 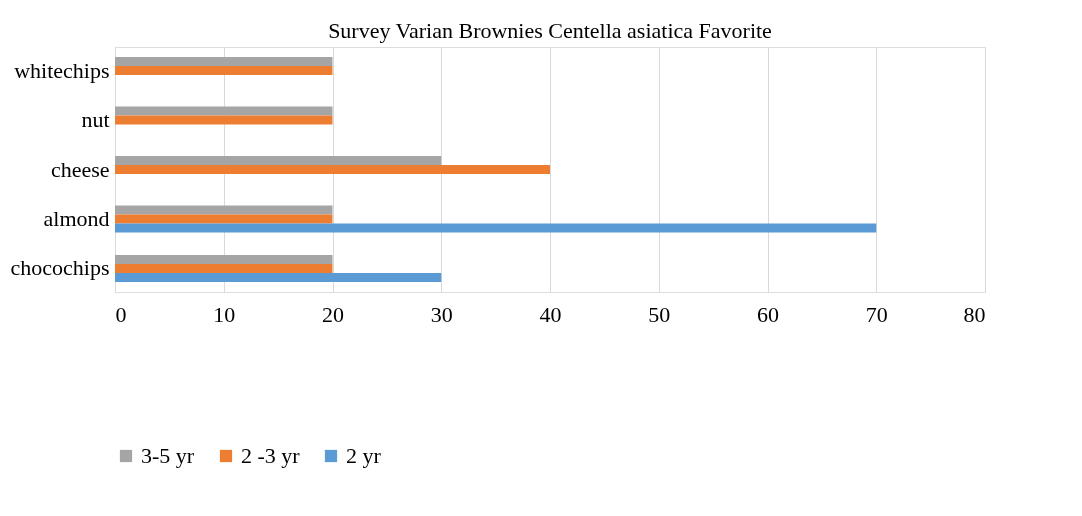 What do you see at coordinates (550, 314) in the screenshot?
I see `x-tick-label: 40` at bounding box center [550, 314].